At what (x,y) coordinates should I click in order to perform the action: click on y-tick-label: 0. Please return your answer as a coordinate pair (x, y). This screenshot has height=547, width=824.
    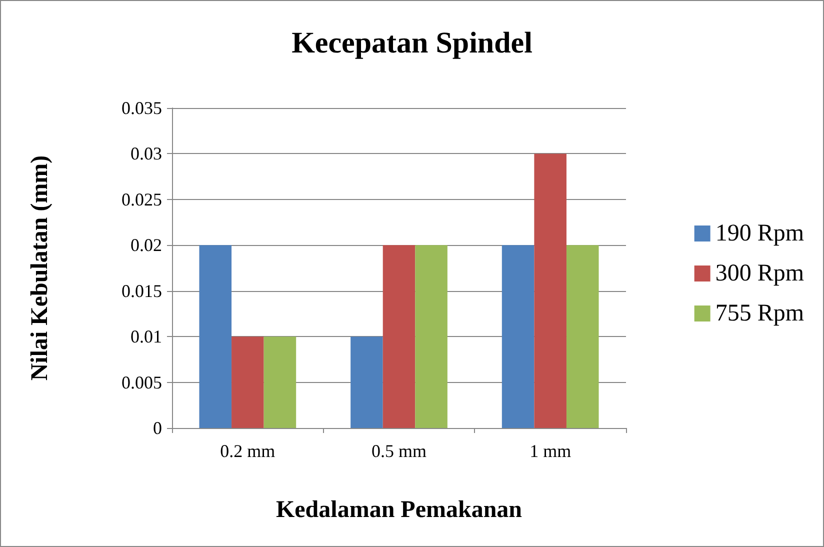
    Looking at the image, I should click on (157, 428).